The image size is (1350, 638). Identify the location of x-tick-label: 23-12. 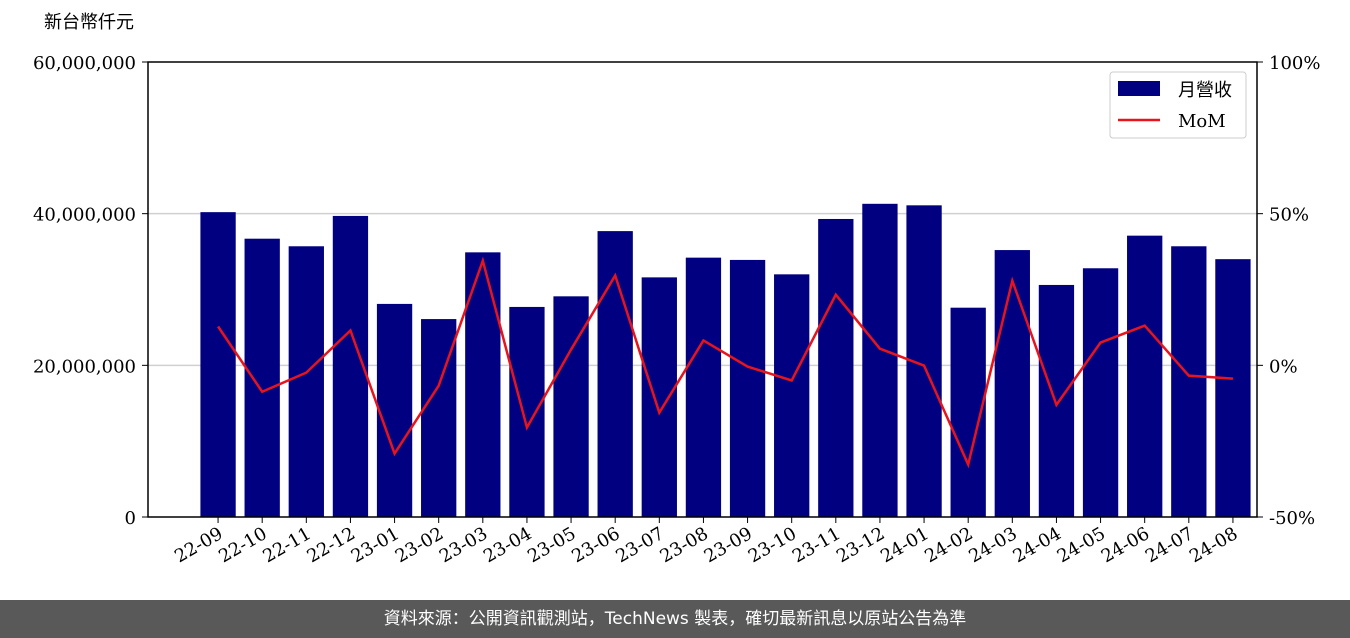
(860, 545).